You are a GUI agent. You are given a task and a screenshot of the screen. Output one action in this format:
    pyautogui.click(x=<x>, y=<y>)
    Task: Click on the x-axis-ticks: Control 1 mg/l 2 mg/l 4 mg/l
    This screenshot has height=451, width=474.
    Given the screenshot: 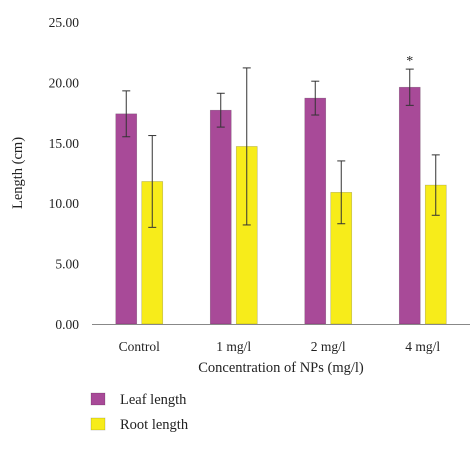 What is the action you would take?
    pyautogui.click(x=280, y=346)
    